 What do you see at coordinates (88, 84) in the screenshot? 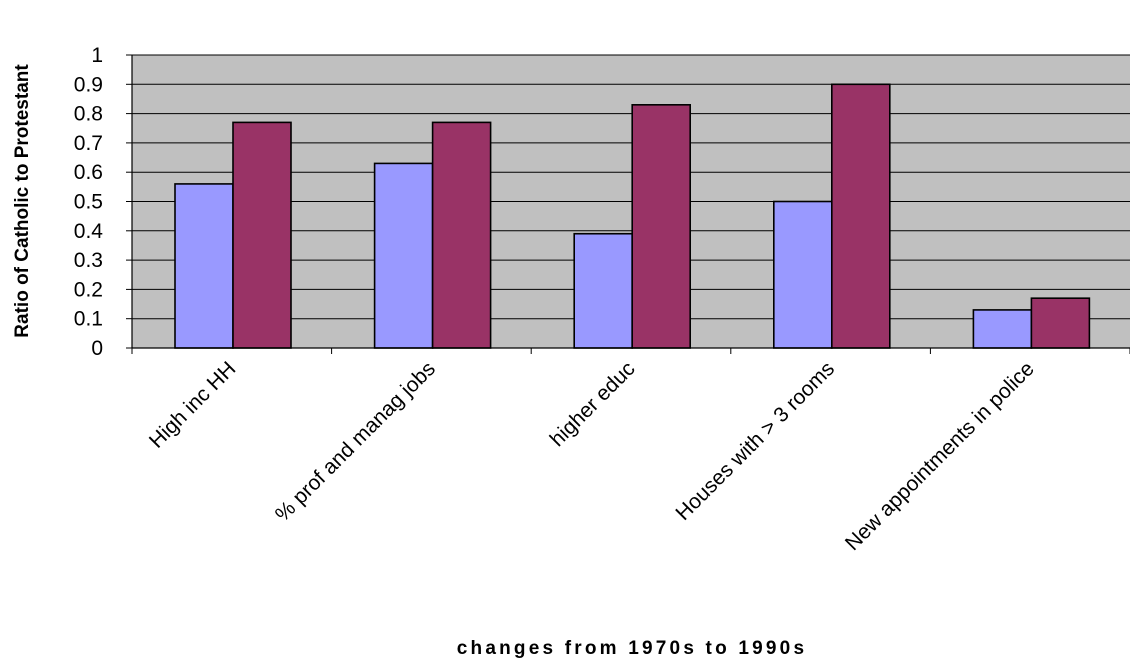
I see `y-tick-label: 0.9` at bounding box center [88, 84].